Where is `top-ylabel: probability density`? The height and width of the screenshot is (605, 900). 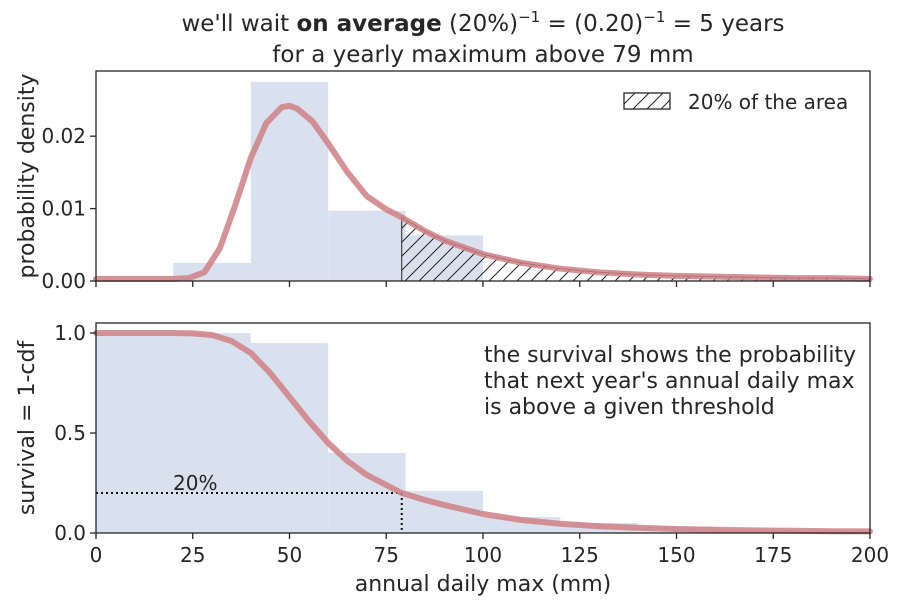 top-ylabel: probability density is located at coordinates (27, 175).